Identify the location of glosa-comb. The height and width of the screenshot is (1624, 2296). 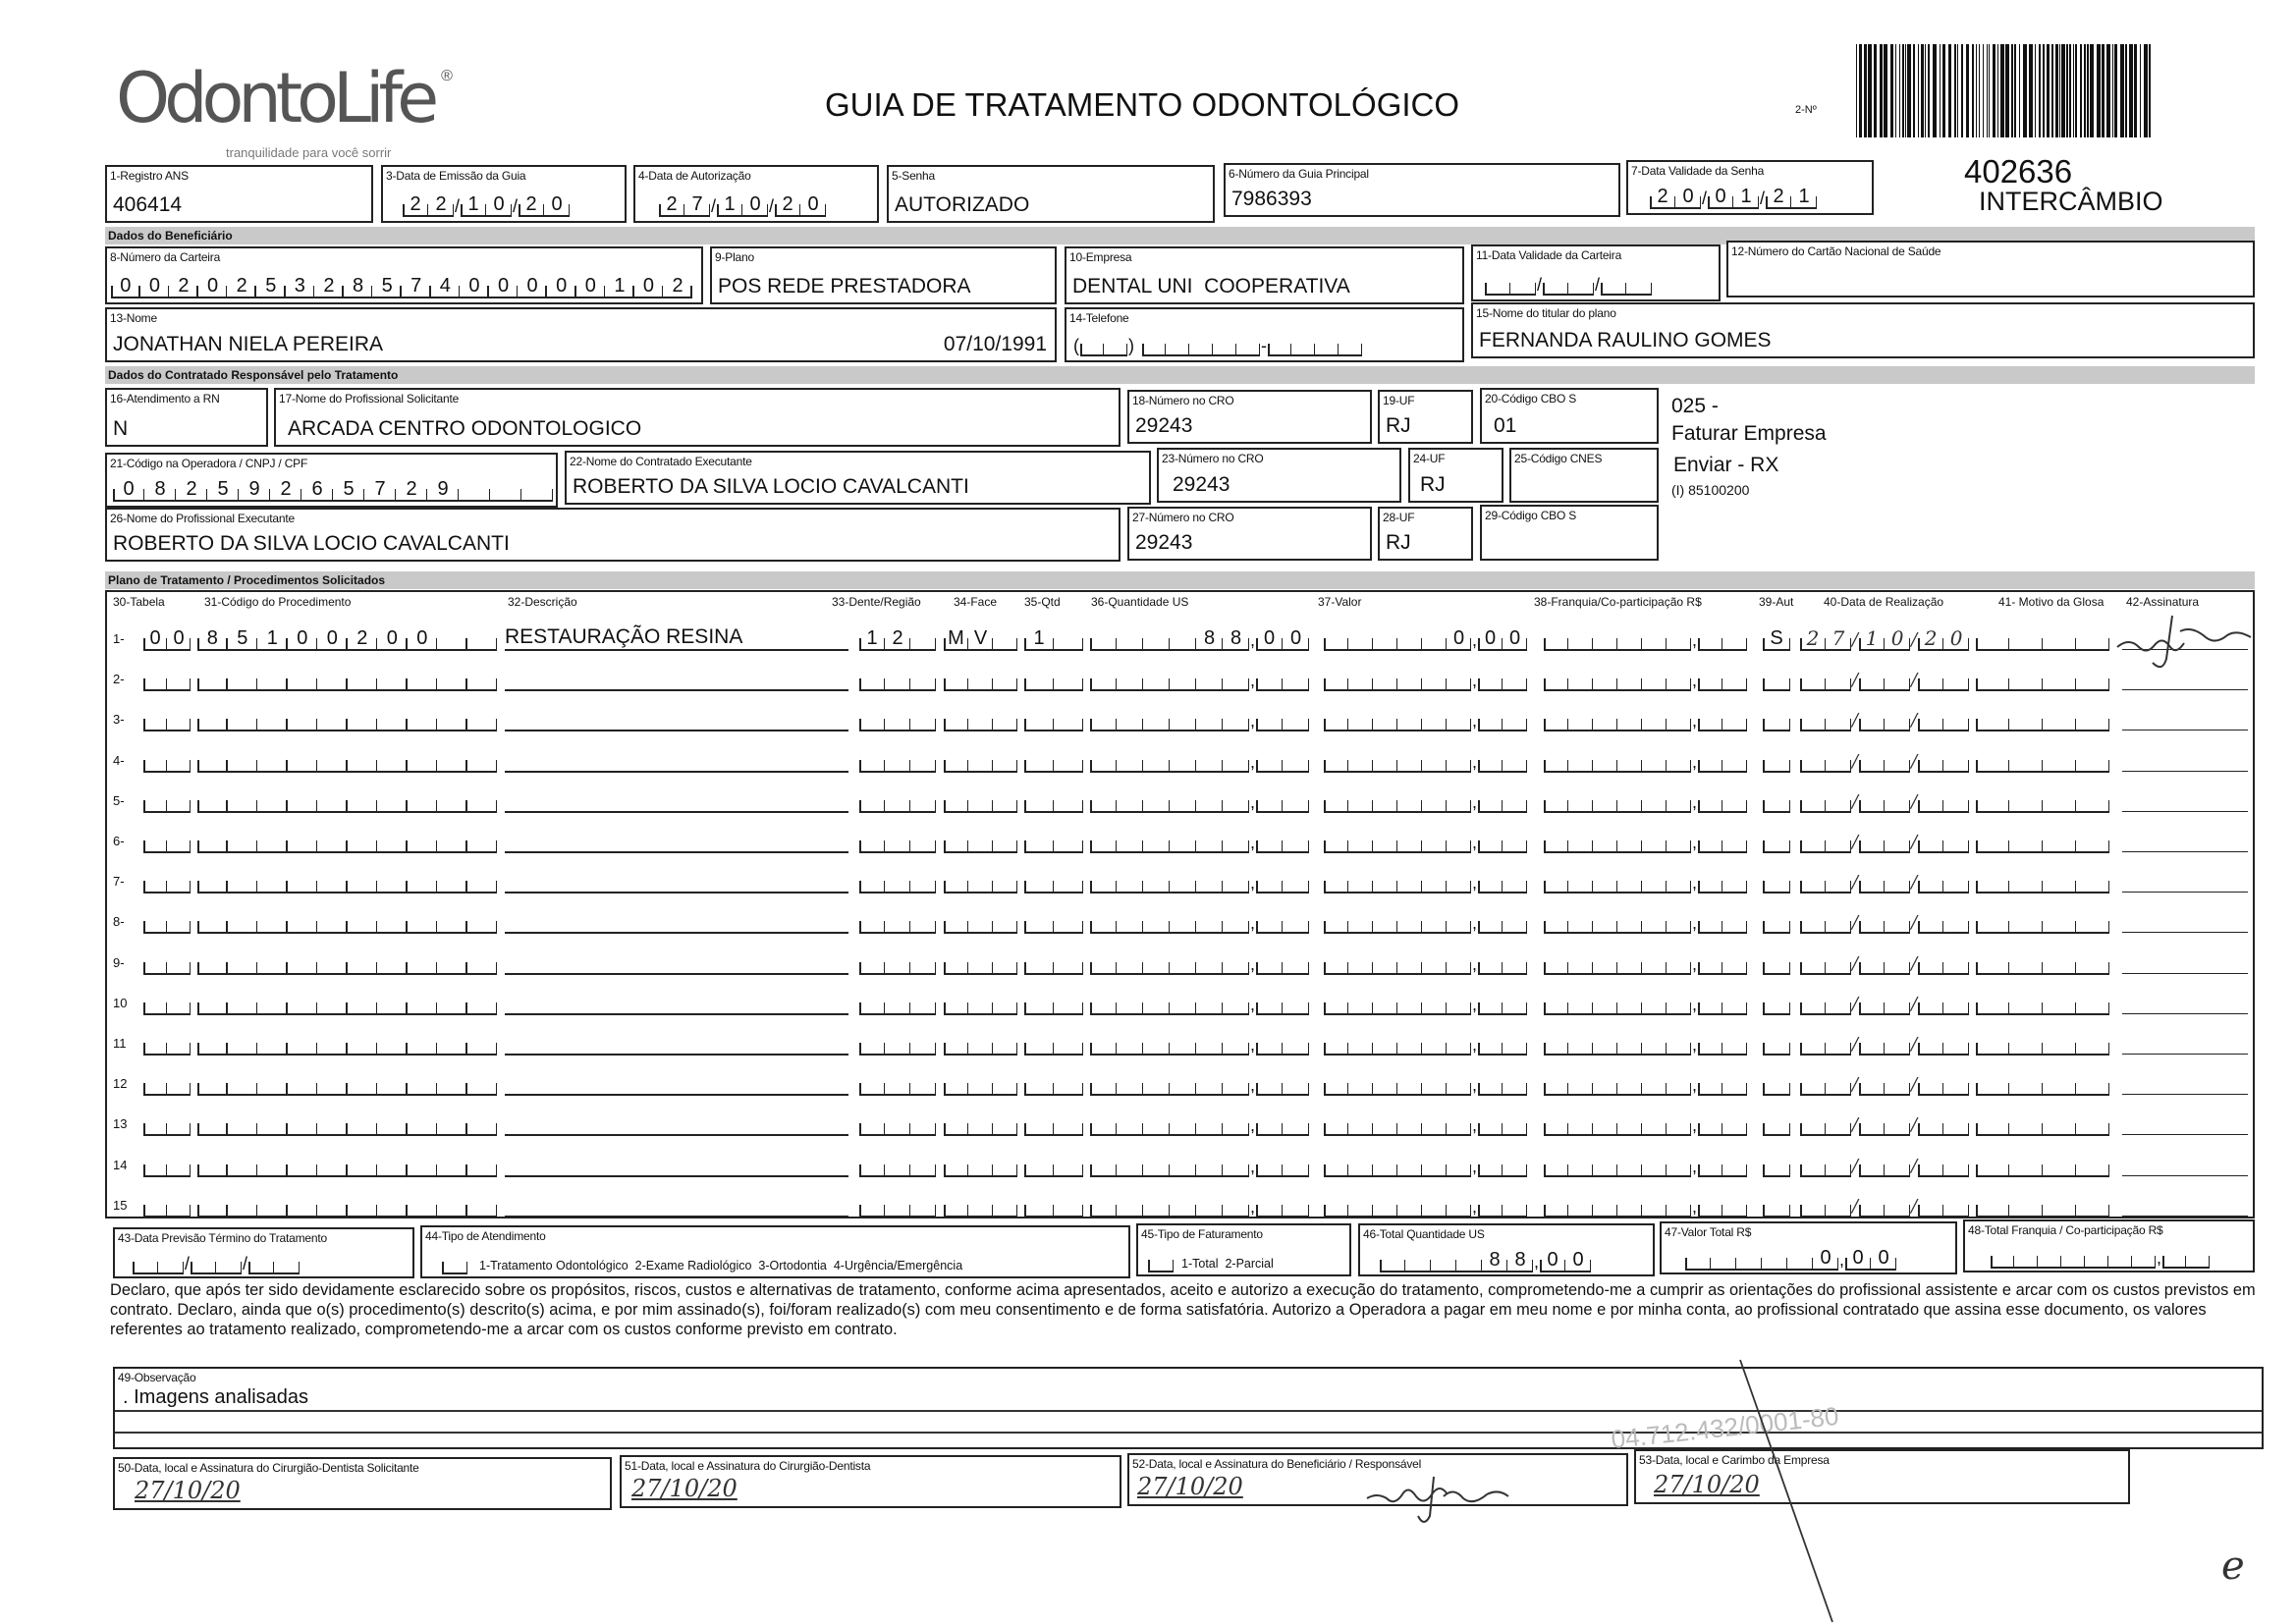
(2042, 1205).